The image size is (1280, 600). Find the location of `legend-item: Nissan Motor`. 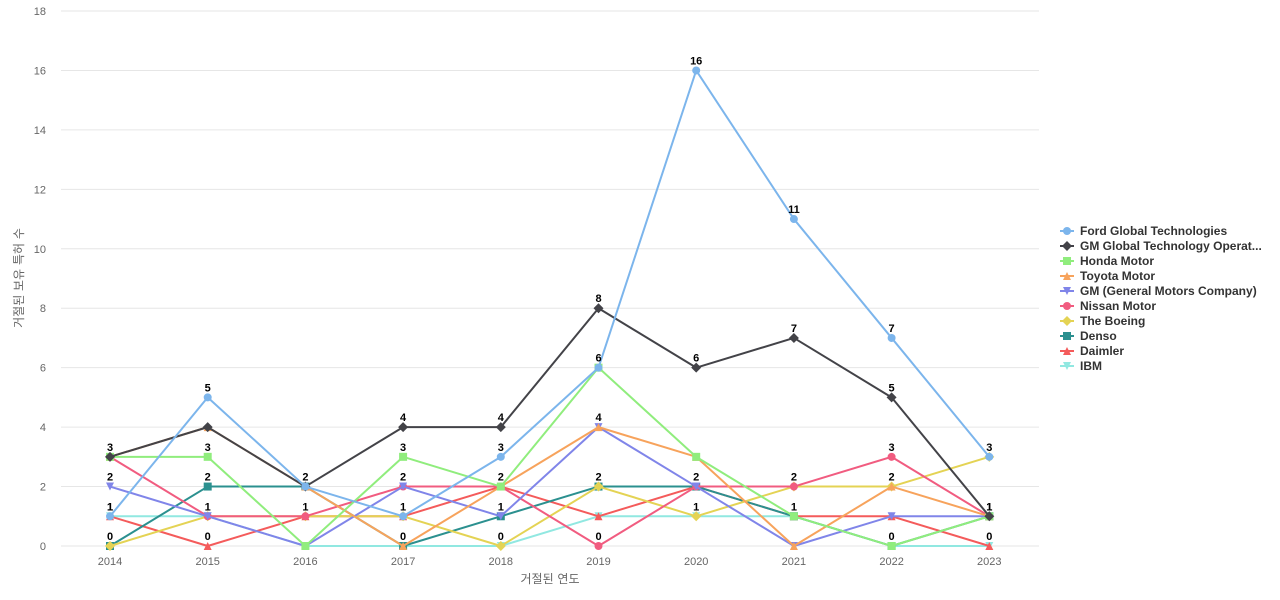

legend-item: Nissan Motor is located at coordinates (1108, 306).